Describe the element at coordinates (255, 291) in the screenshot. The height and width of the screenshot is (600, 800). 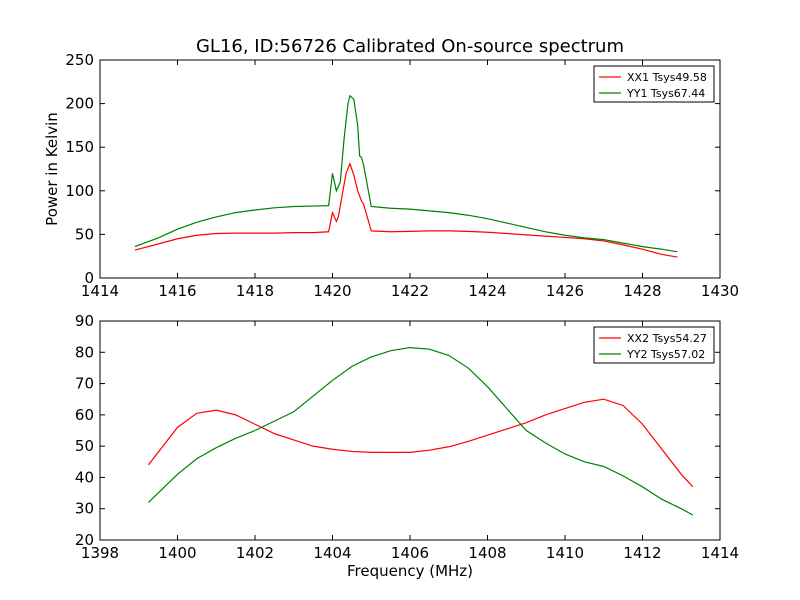
I see `x-tick-label: 1418` at that location.